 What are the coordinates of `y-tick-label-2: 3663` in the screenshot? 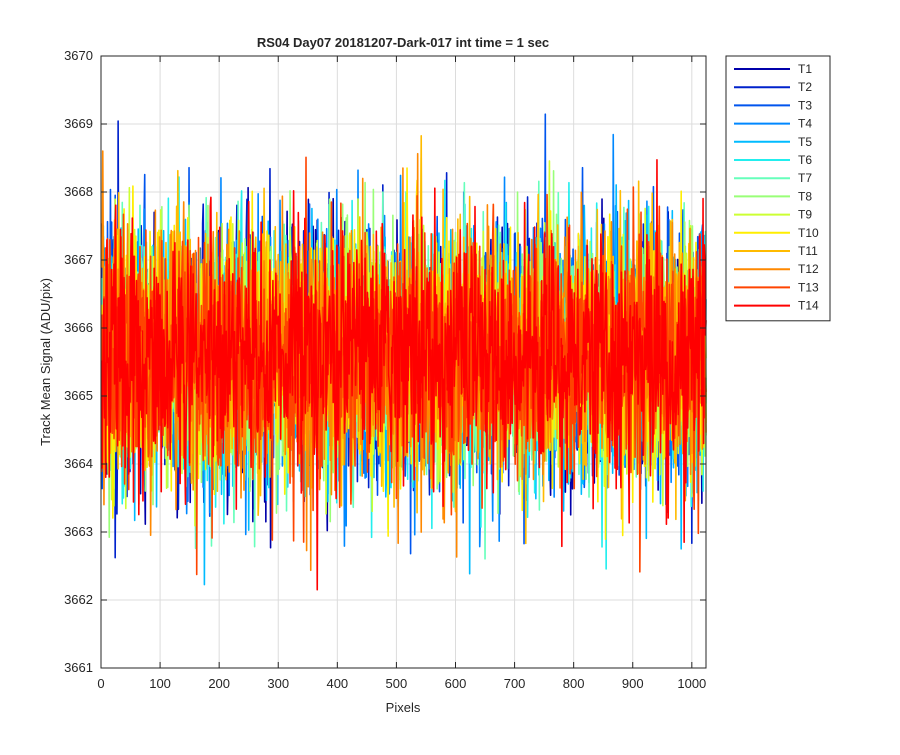 It's located at (78, 531).